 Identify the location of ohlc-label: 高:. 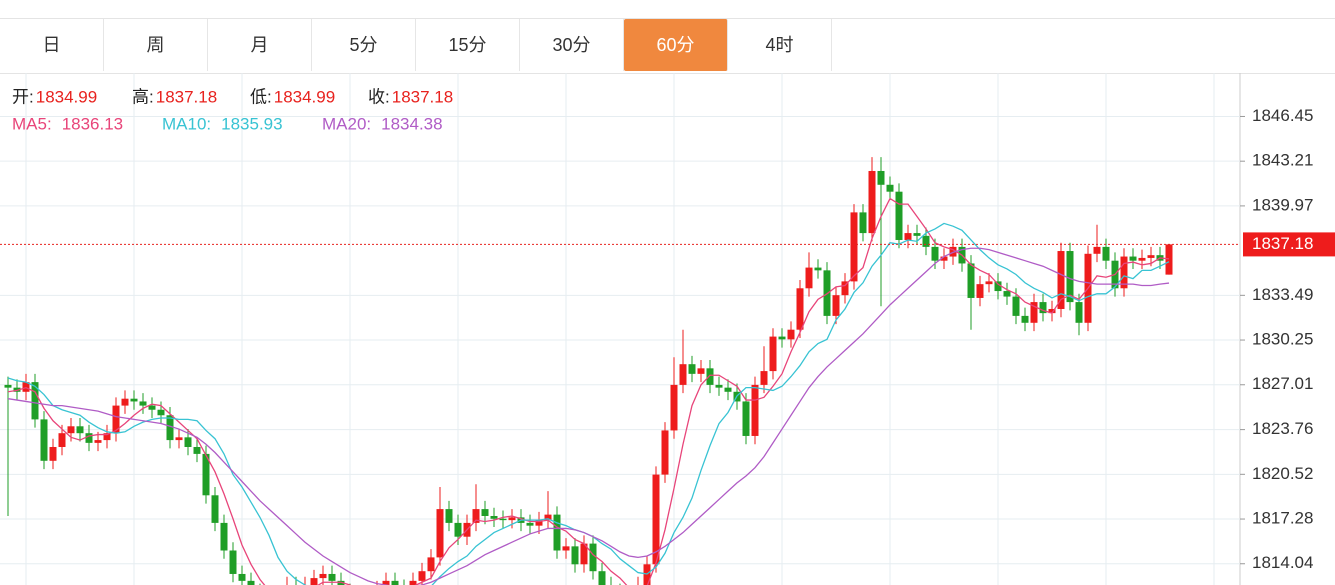
(143, 96).